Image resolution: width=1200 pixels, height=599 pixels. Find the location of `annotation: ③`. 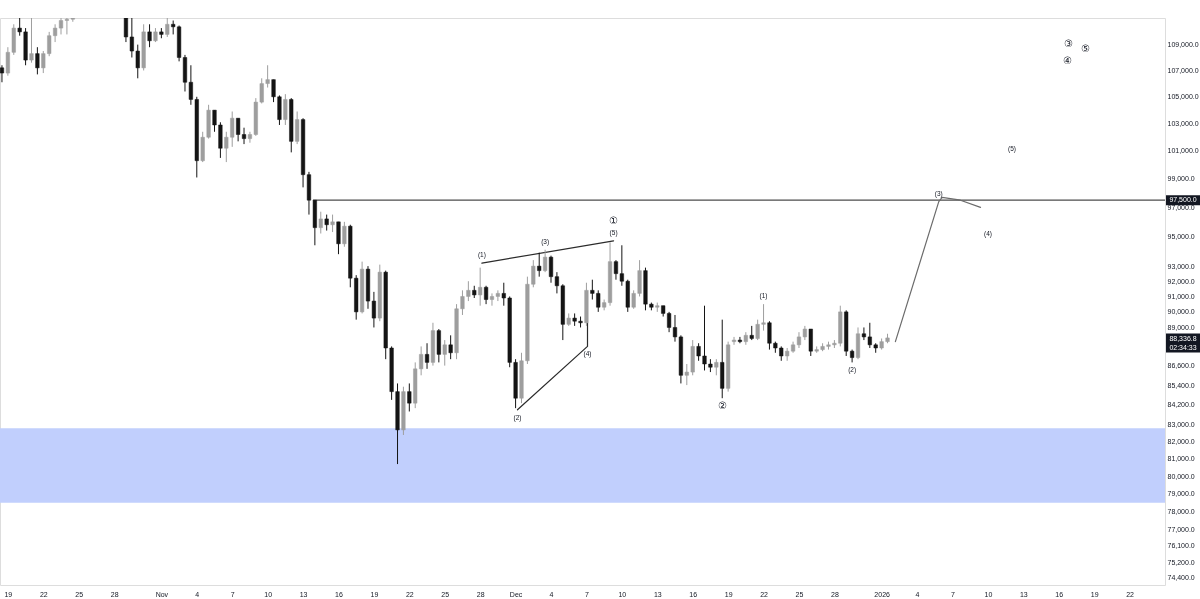

annotation: ③ is located at coordinates (1068, 43).